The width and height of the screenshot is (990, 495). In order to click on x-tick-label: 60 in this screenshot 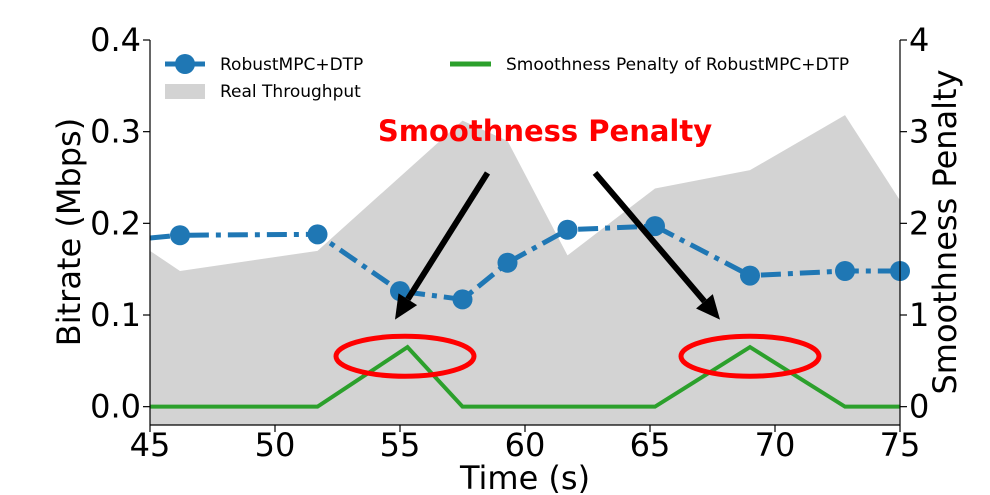, I will do `click(525, 445)`.